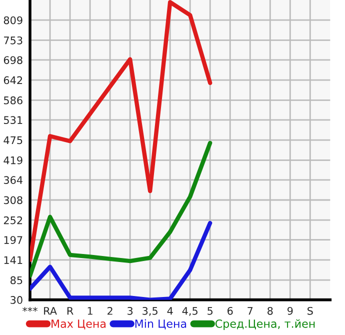 This screenshot has width=345, height=335. Describe the element at coordinates (70, 311) in the screenshot. I see `x-tick-label: R` at that location.